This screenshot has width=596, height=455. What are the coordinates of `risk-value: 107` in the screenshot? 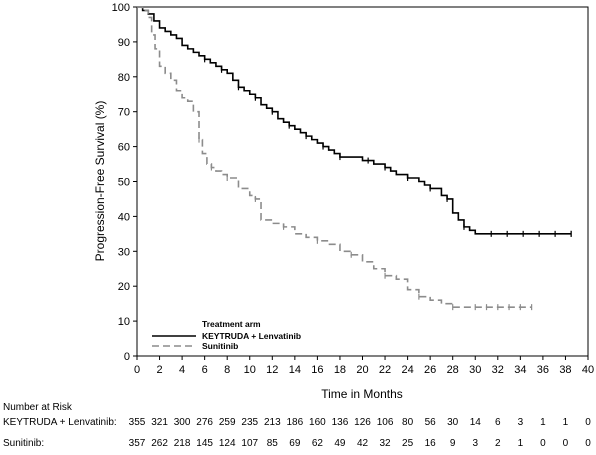 It's located at (249, 443).